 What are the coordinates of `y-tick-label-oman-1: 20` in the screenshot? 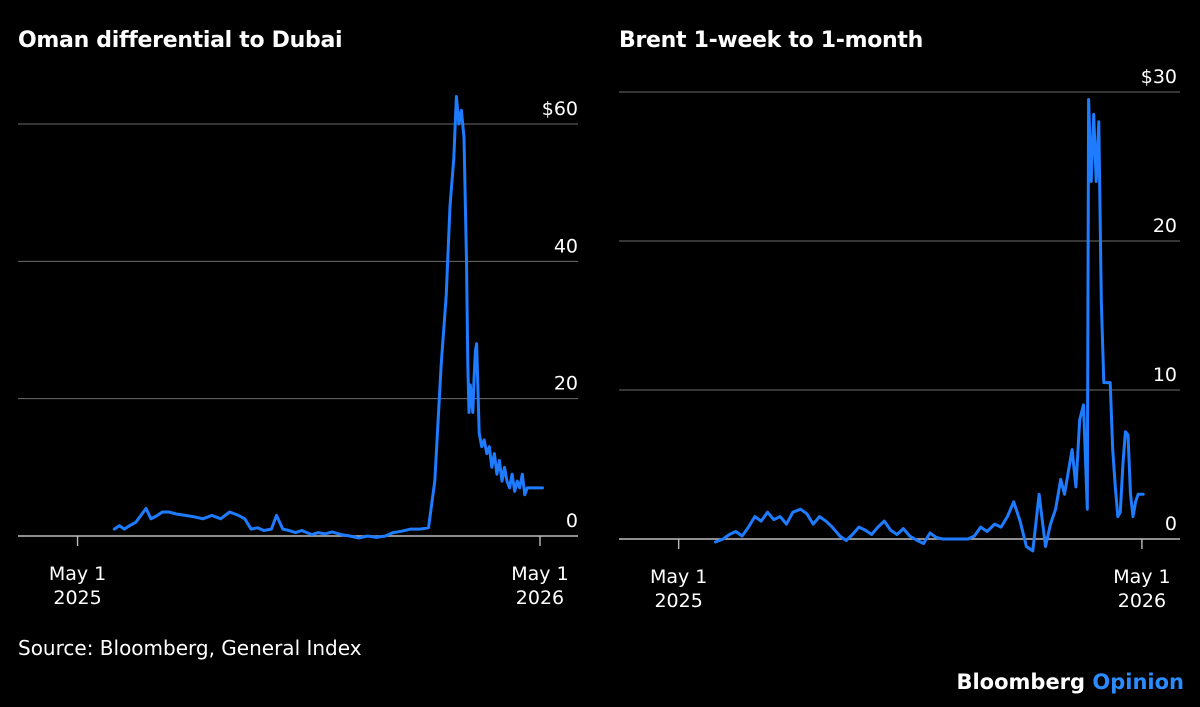 It's located at (566, 384).